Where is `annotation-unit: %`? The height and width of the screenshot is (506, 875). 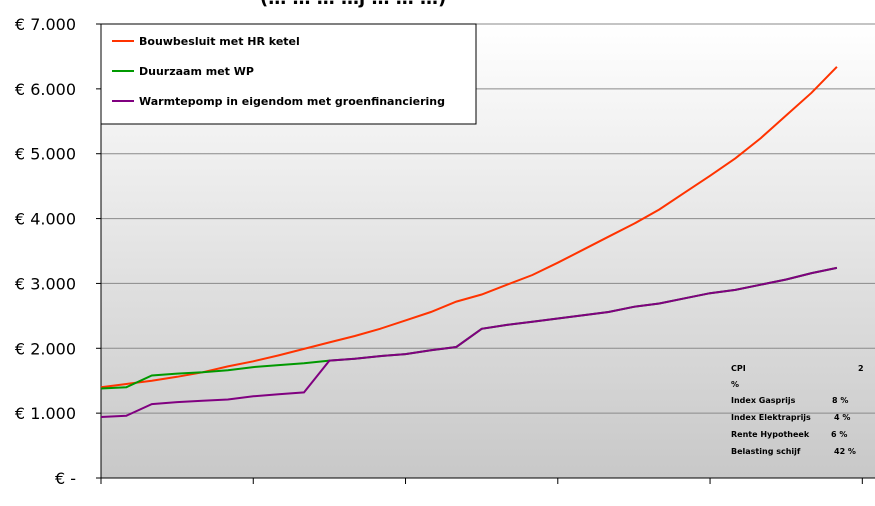 annotation-unit: % is located at coordinates (735, 384).